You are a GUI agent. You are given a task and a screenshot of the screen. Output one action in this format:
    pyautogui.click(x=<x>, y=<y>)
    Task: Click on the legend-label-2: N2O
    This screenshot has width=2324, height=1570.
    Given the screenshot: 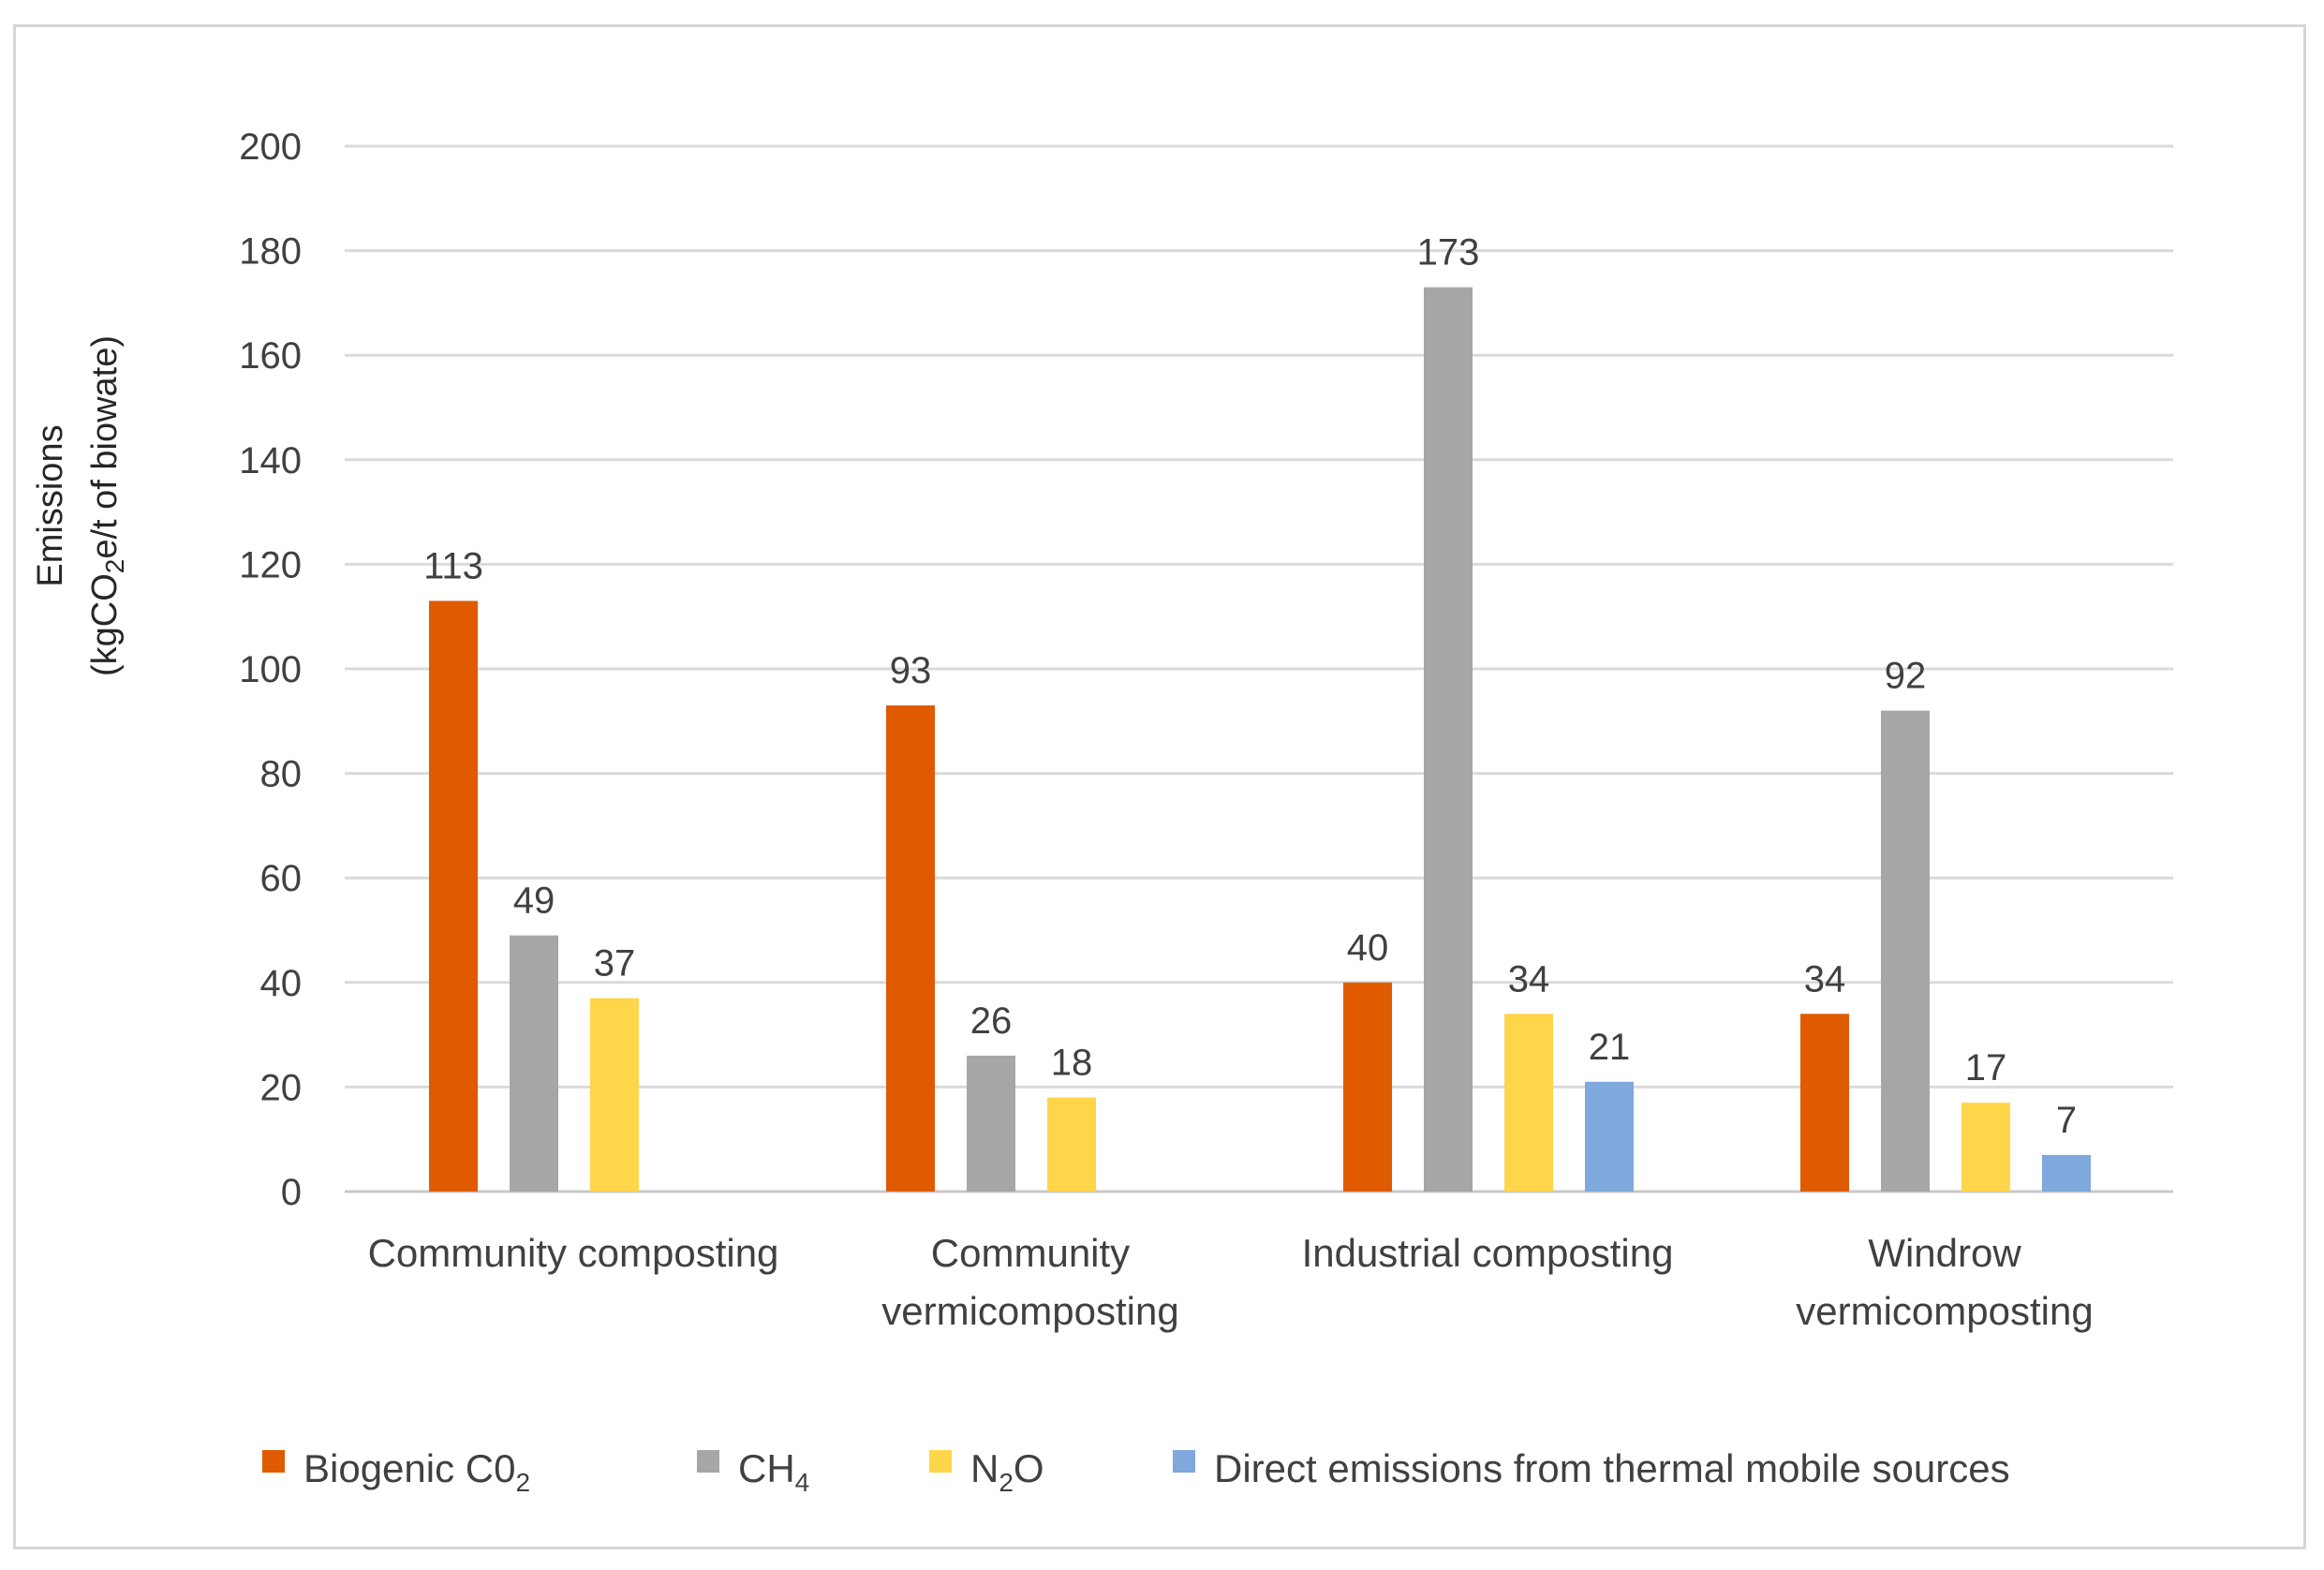 What is the action you would take?
    pyautogui.click(x=1007, y=1471)
    